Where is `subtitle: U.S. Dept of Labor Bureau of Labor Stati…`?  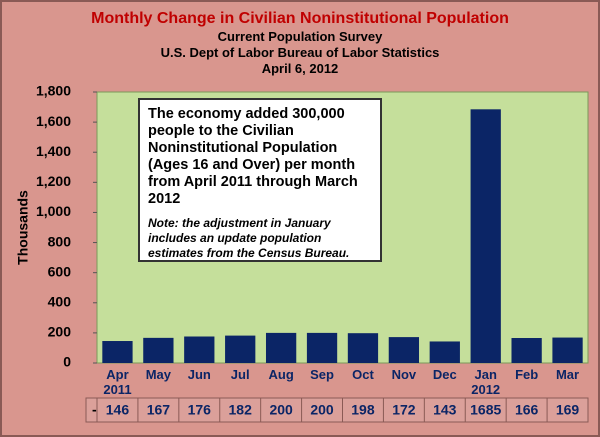 subtitle: U.S. Dept of Labor Bureau of Labor Stati… is located at coordinates (300, 52).